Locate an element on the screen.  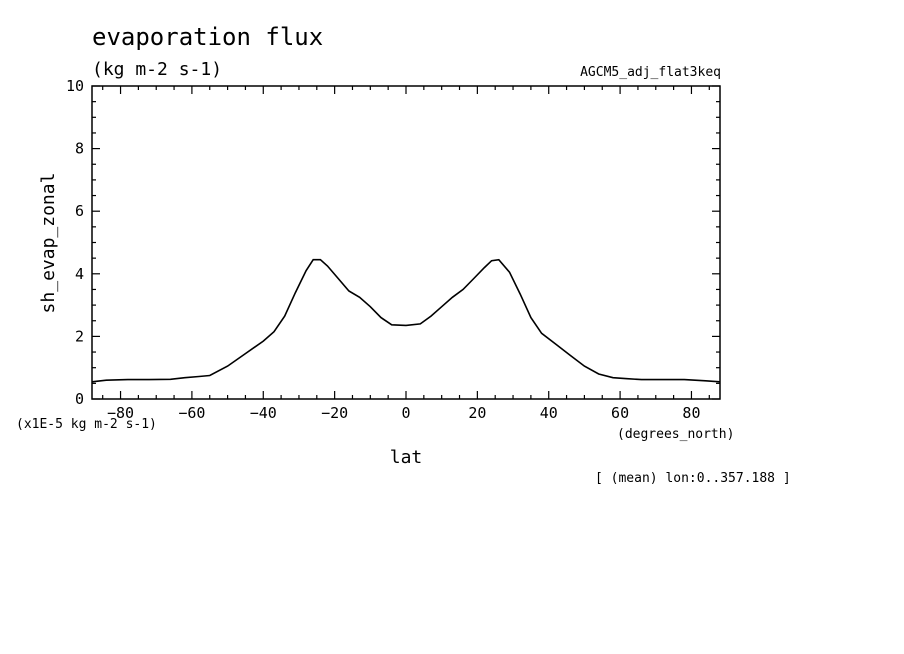
x-tick-label: 60 is located at coordinates (620, 413).